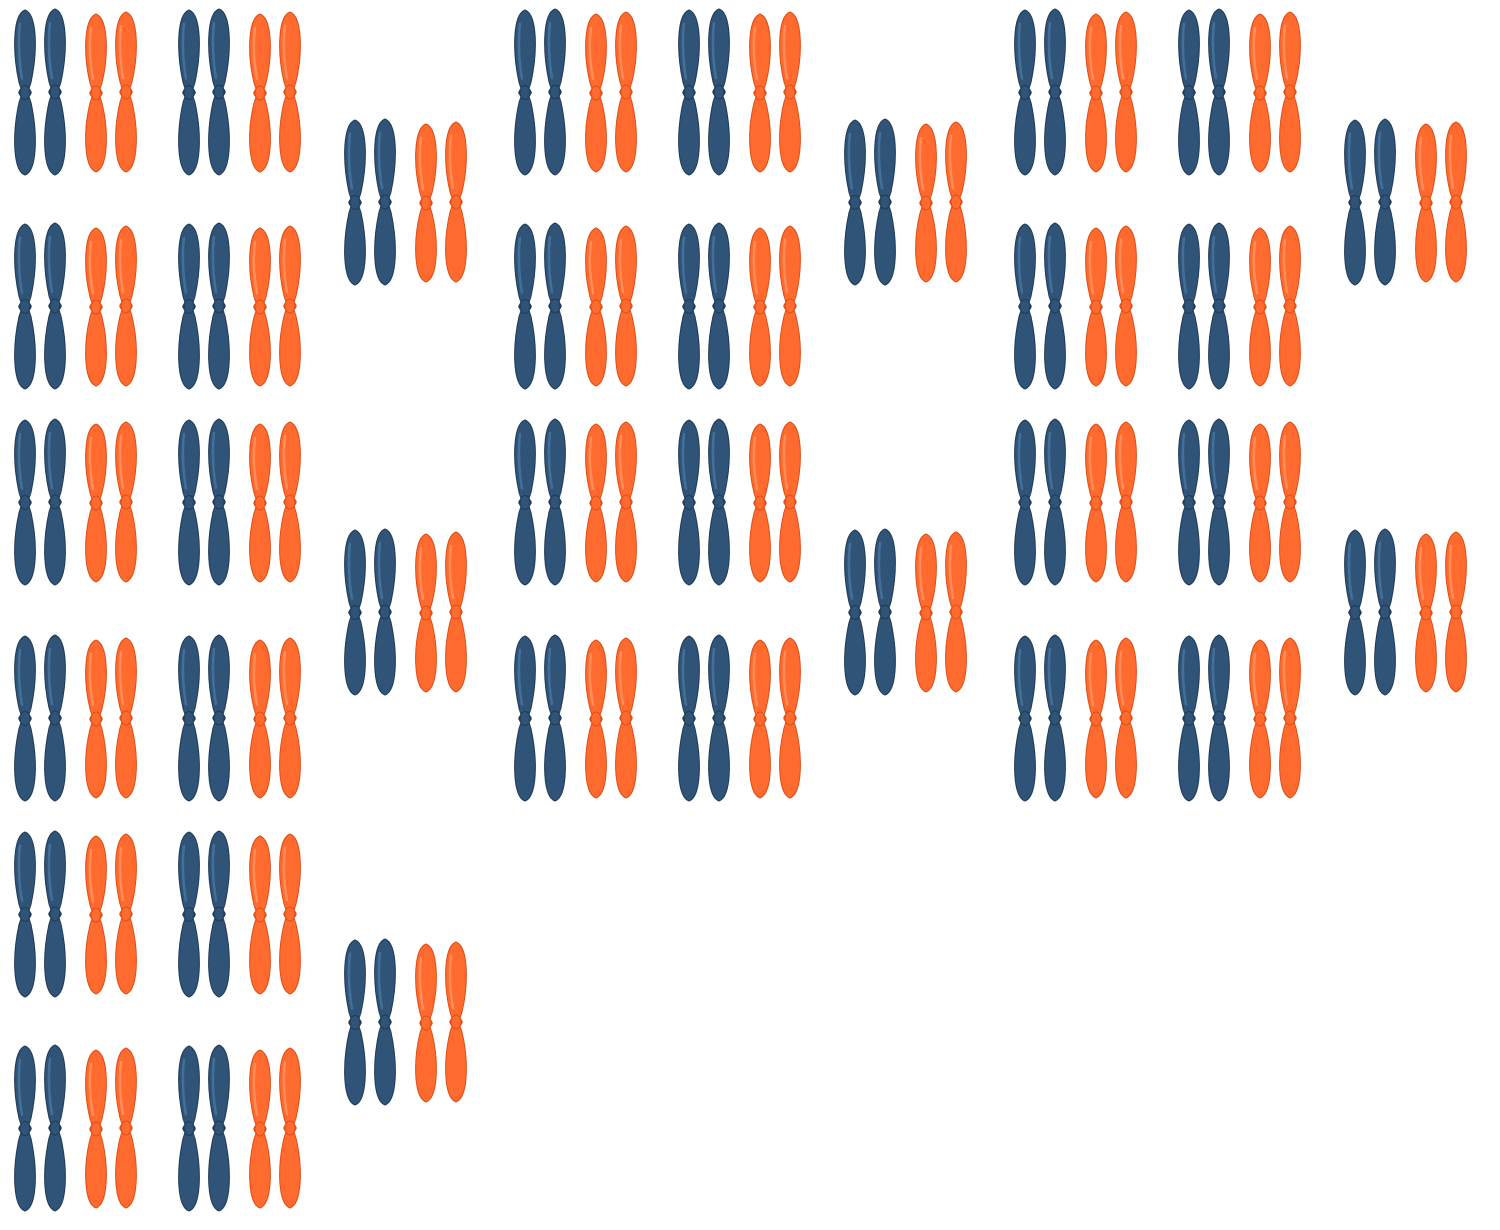  Describe the element at coordinates (1219, 502) in the screenshot. I see `group-3-col-2-set-3-blue-blade-2-hub` at that location.